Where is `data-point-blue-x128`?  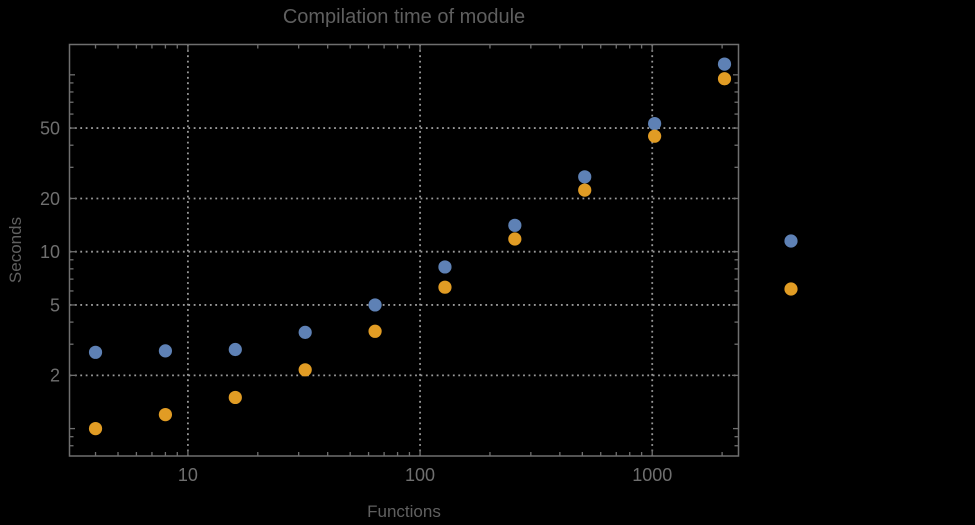 data-point-blue-x128 is located at coordinates (445, 267).